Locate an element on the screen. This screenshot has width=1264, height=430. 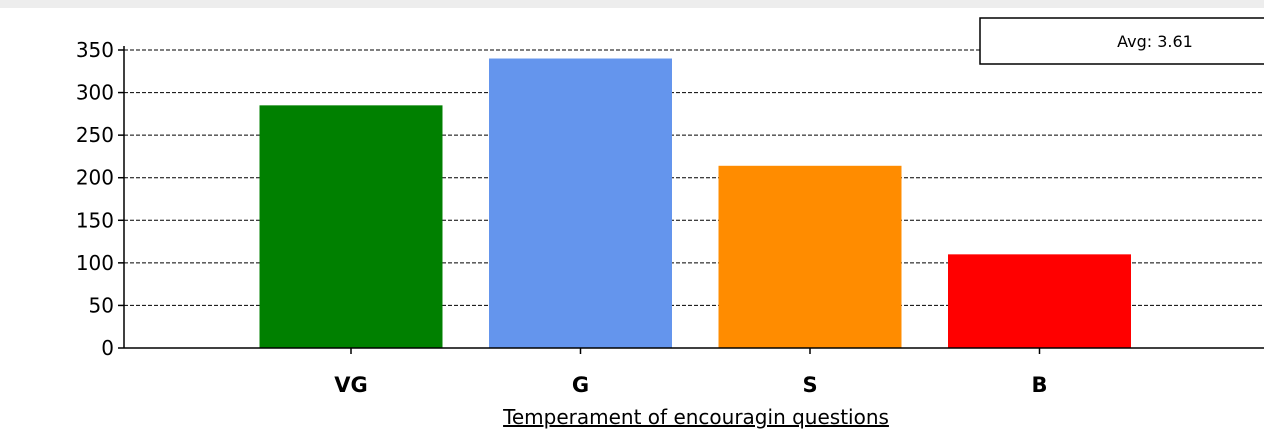
x-category-labels: VG G S B is located at coordinates (691, 372).